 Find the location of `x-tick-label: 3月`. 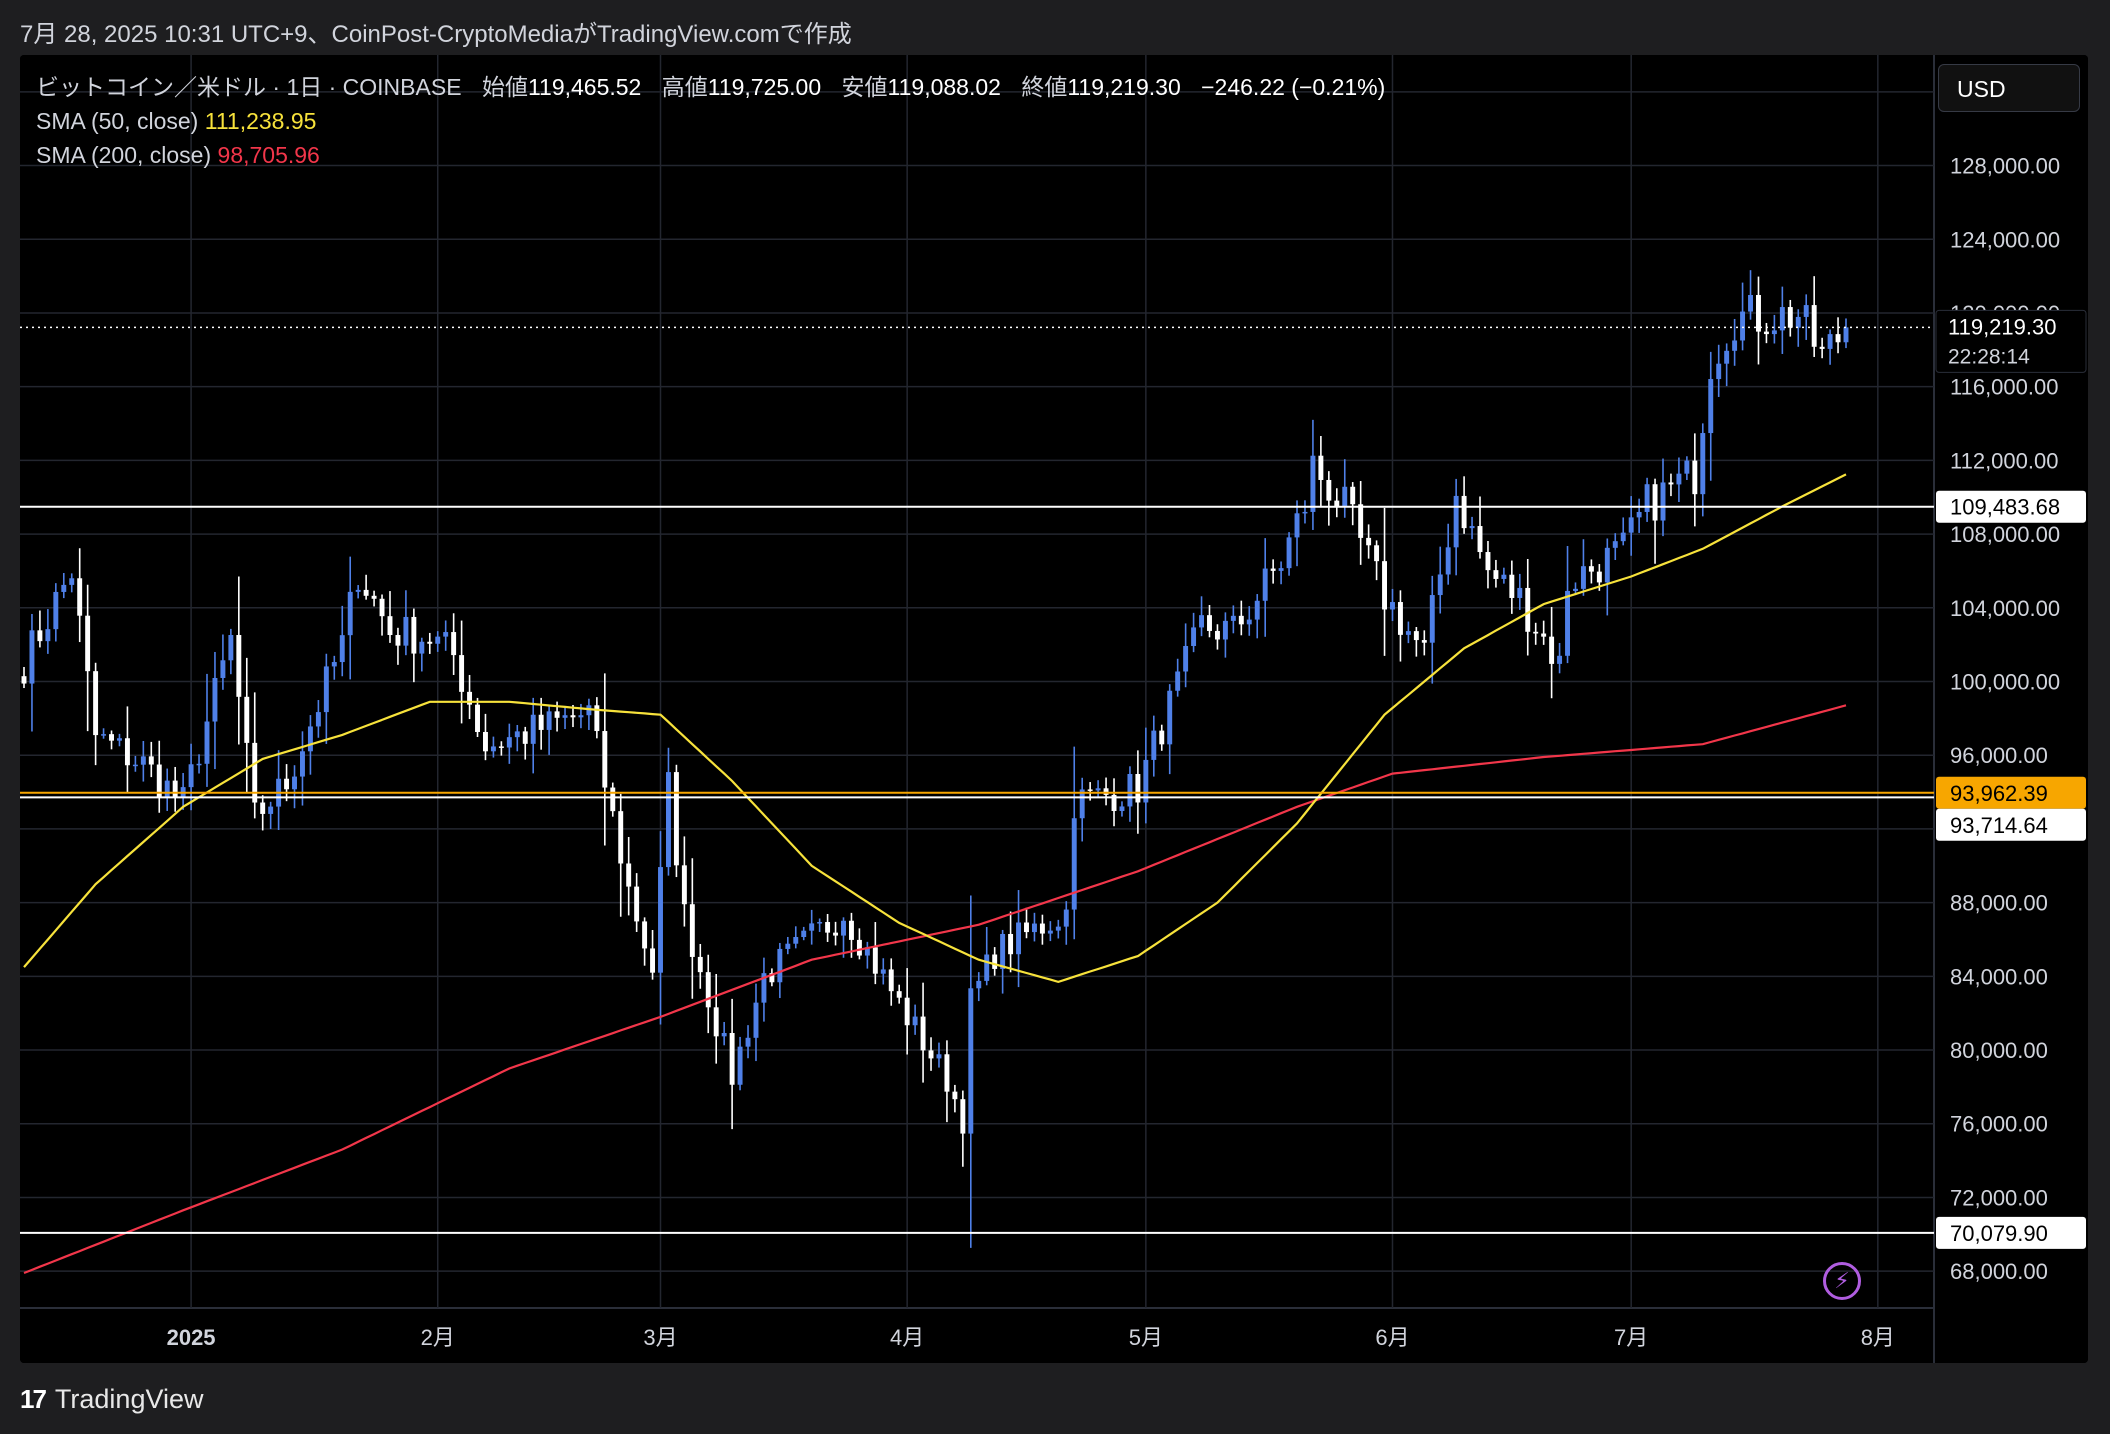

x-tick-label: 3月 is located at coordinates (660, 1337).